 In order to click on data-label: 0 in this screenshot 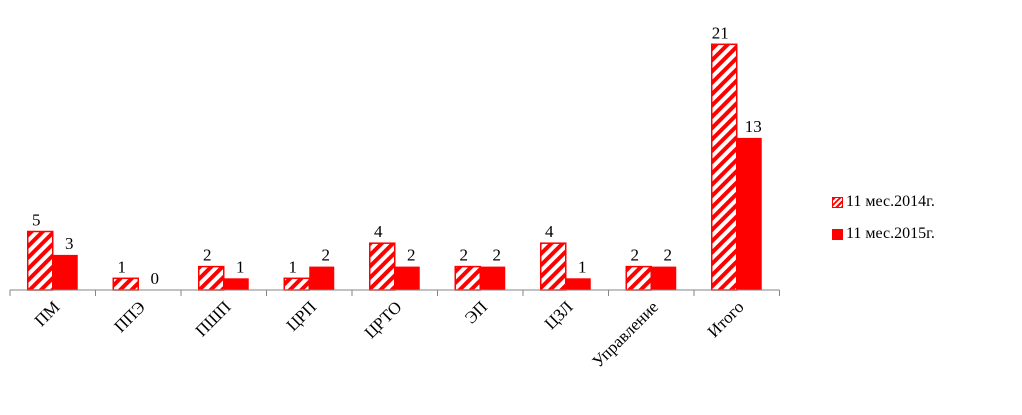, I will do `click(155, 278)`.